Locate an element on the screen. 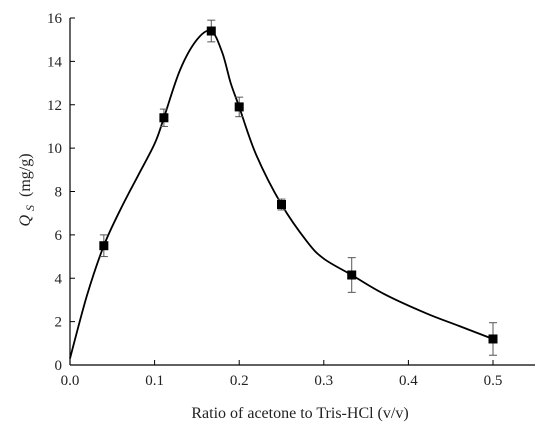 This screenshot has height=432, width=550. y-tick-label: 16 is located at coordinates (55, 19).